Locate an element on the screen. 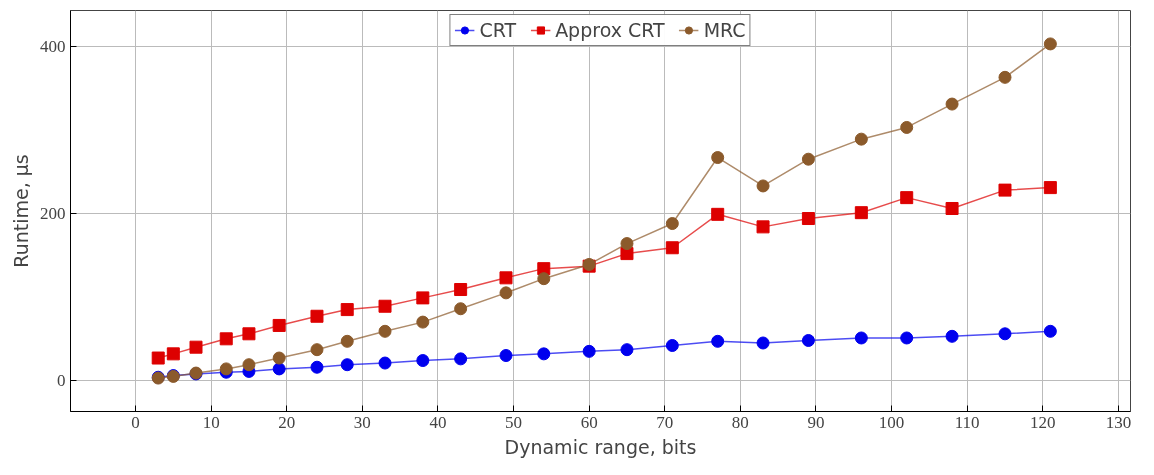 This screenshot has height=475, width=1154. x-tick-label: 90 is located at coordinates (816, 422).